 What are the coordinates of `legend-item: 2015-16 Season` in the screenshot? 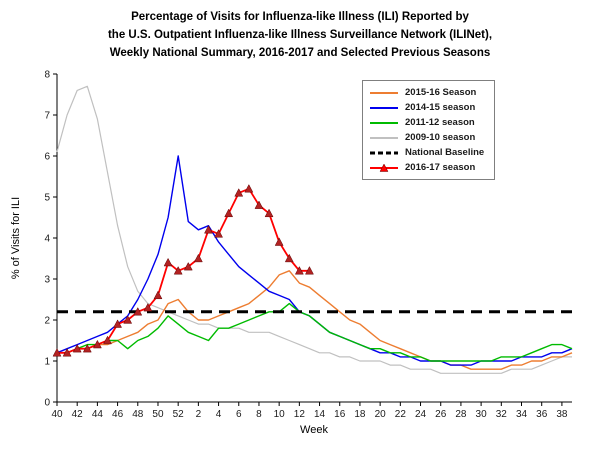 It's located at (426, 92).